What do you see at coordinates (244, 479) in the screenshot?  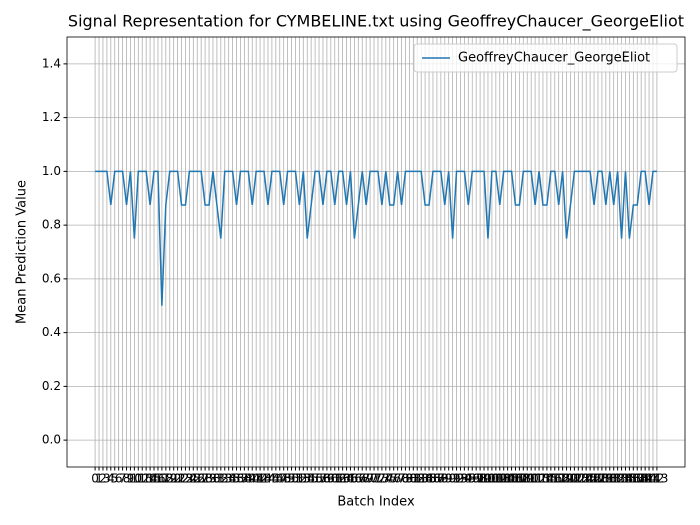 I see `x-tick-label: 38` at bounding box center [244, 479].